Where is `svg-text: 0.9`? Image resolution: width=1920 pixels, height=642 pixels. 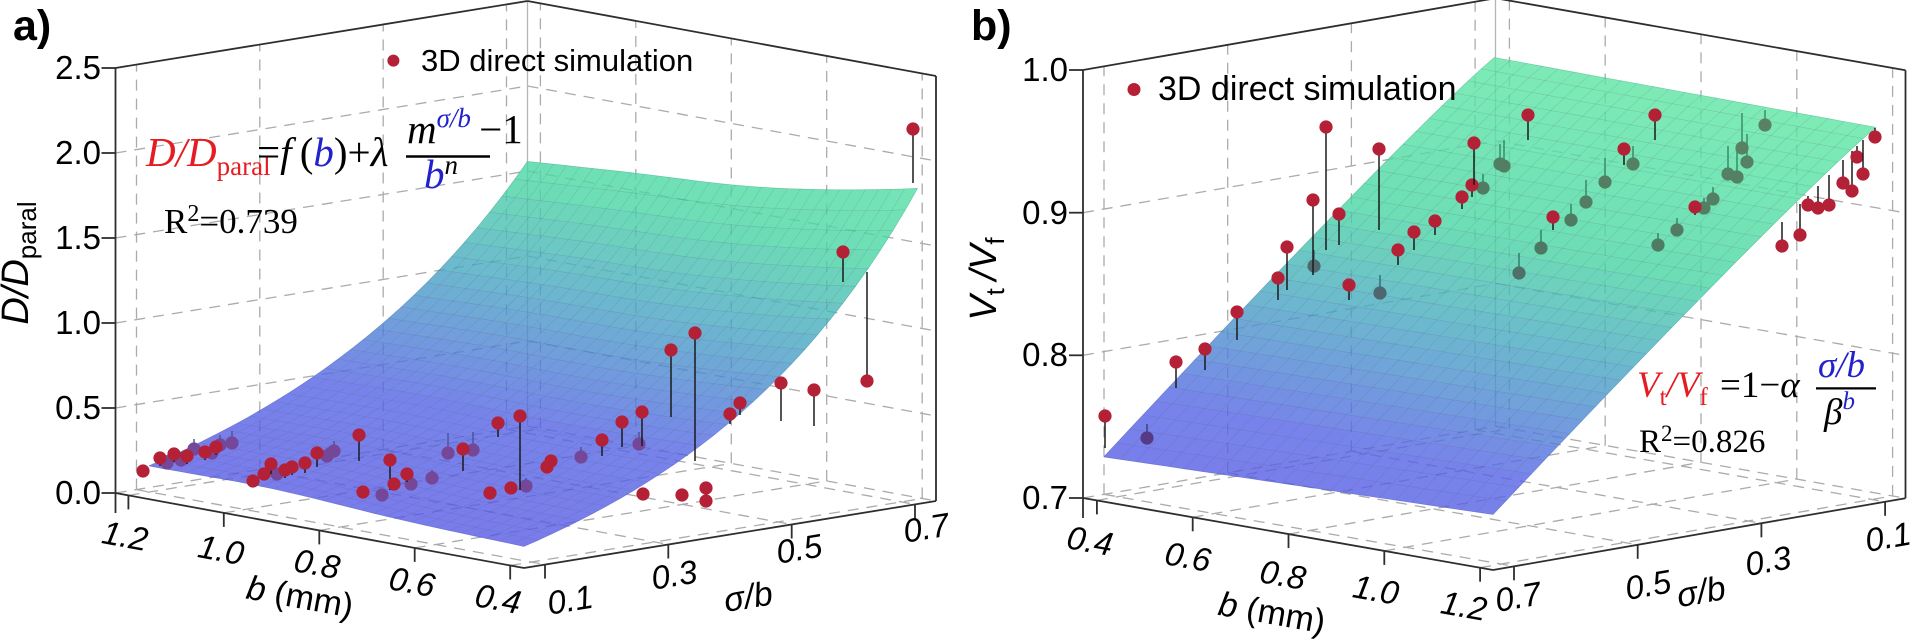 svg-text: 0.9 is located at coordinates (1045, 212).